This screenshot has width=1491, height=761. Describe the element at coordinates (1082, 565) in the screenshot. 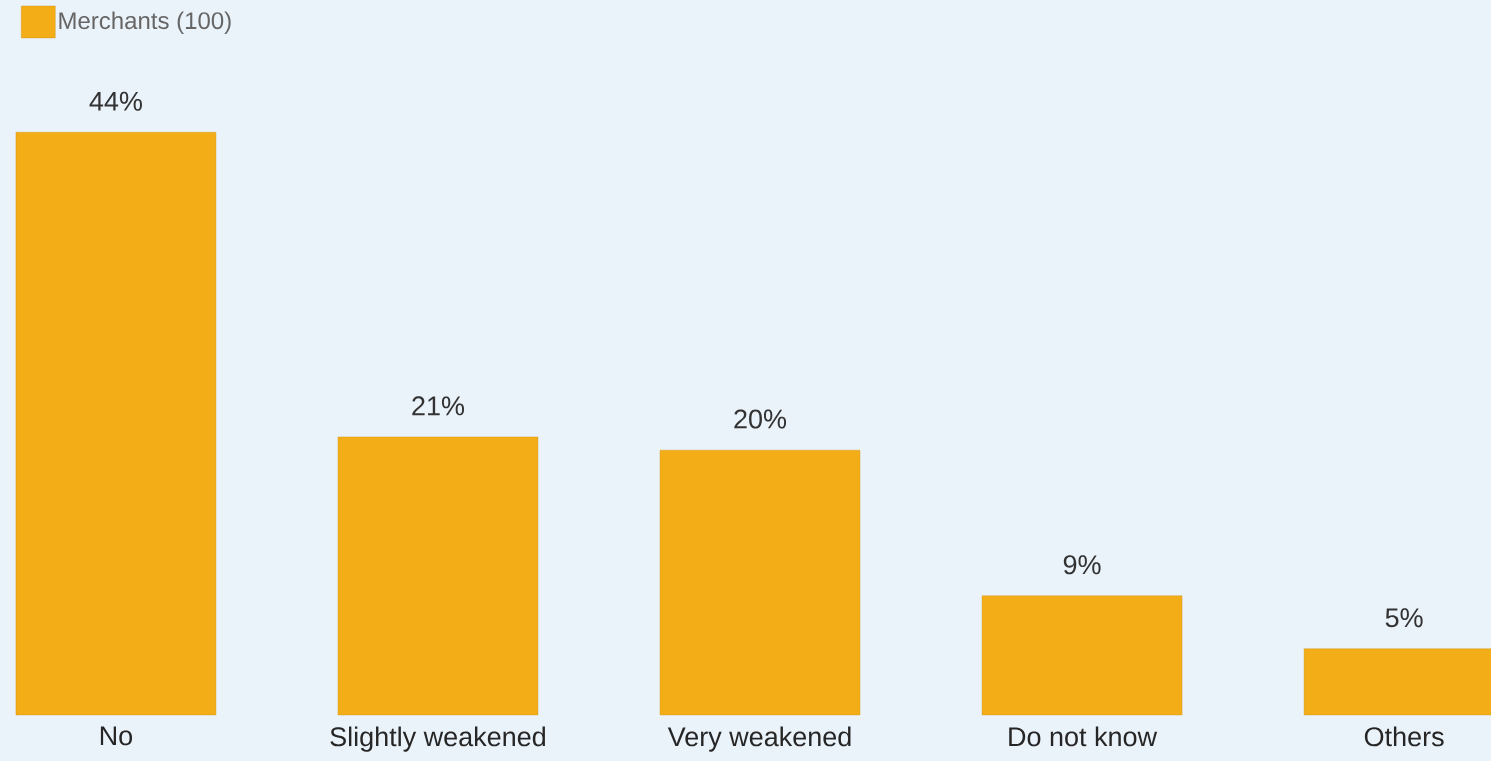

I see `data-label: 9%` at that location.